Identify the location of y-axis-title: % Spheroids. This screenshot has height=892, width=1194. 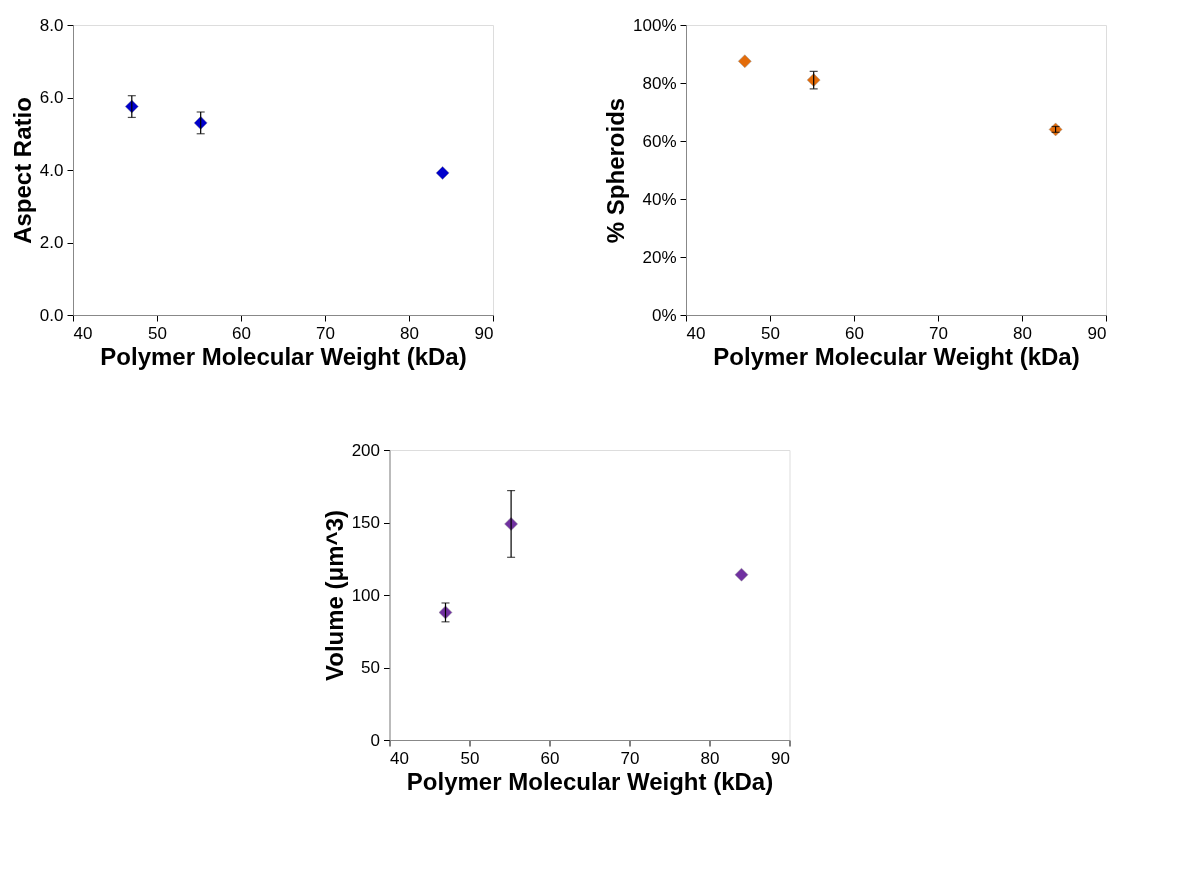
(616, 170).